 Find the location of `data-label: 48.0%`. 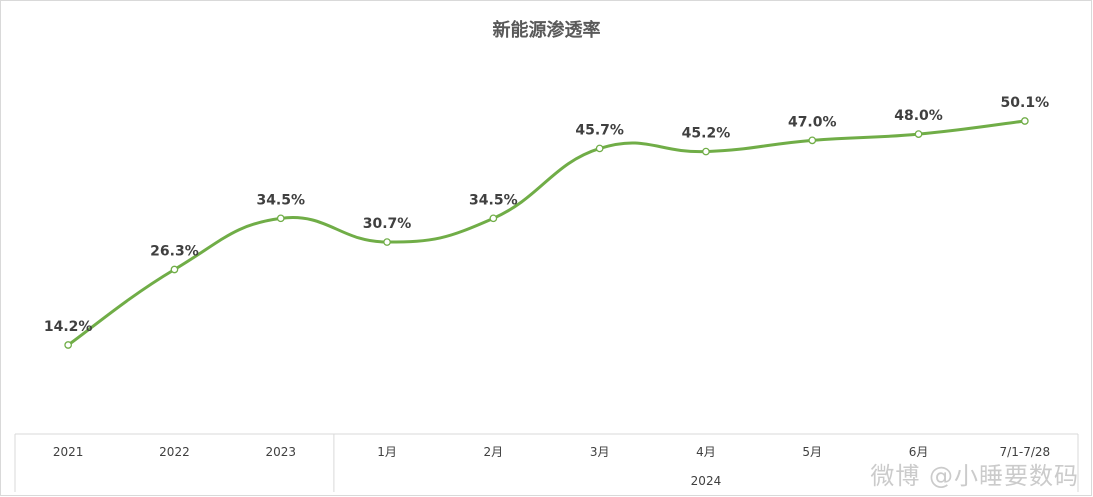

data-label: 48.0% is located at coordinates (918, 116).